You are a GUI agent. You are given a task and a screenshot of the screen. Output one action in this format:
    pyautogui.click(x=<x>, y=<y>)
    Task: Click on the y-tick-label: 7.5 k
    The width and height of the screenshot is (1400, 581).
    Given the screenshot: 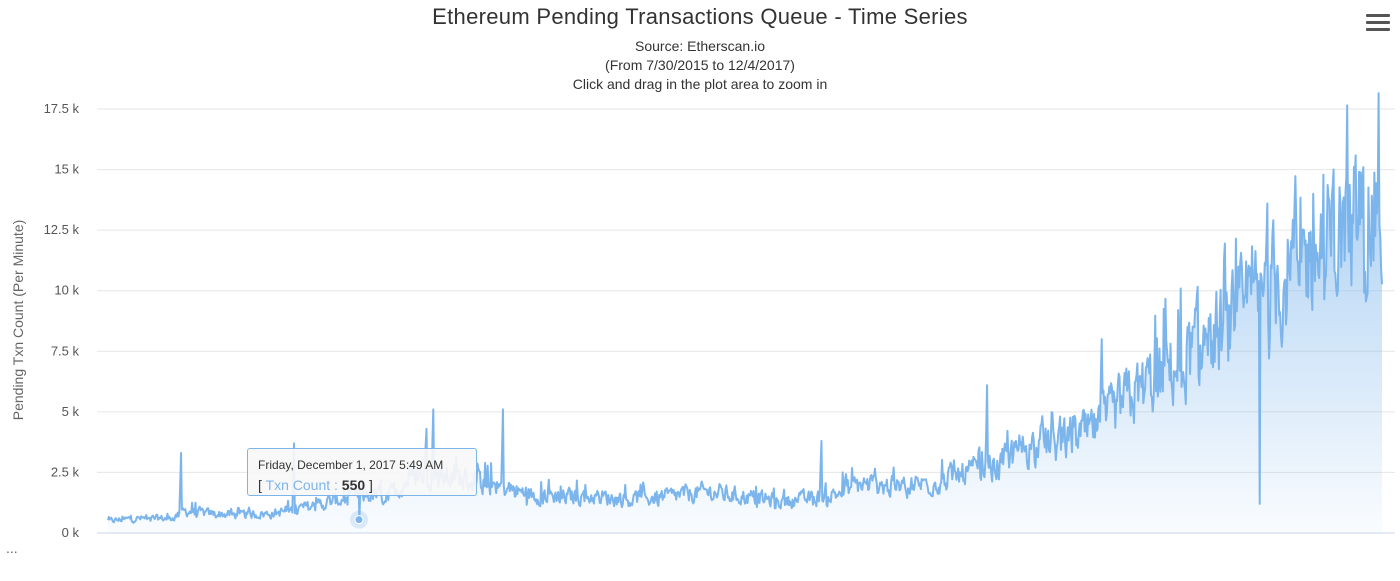 What is the action you would take?
    pyautogui.click(x=65, y=350)
    